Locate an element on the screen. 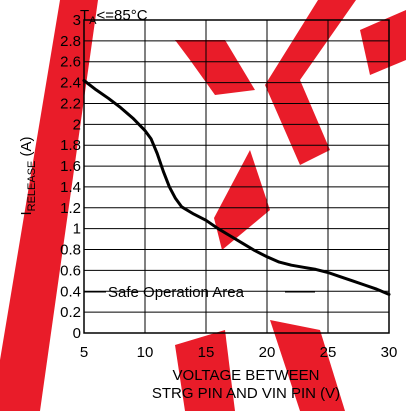  condition-prefix: T is located at coordinates (84, 15).